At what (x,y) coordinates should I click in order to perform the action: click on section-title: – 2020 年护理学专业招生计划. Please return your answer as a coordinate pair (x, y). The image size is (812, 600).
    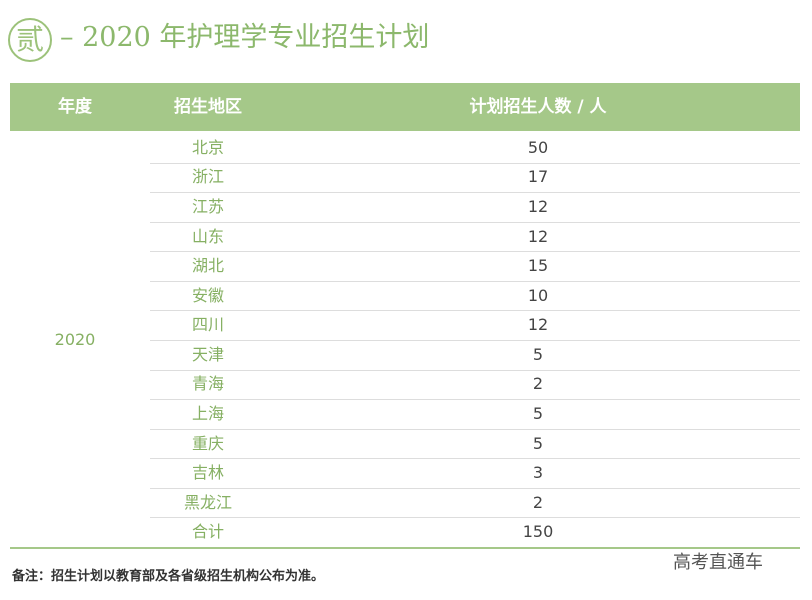
    Looking at the image, I should click on (245, 37).